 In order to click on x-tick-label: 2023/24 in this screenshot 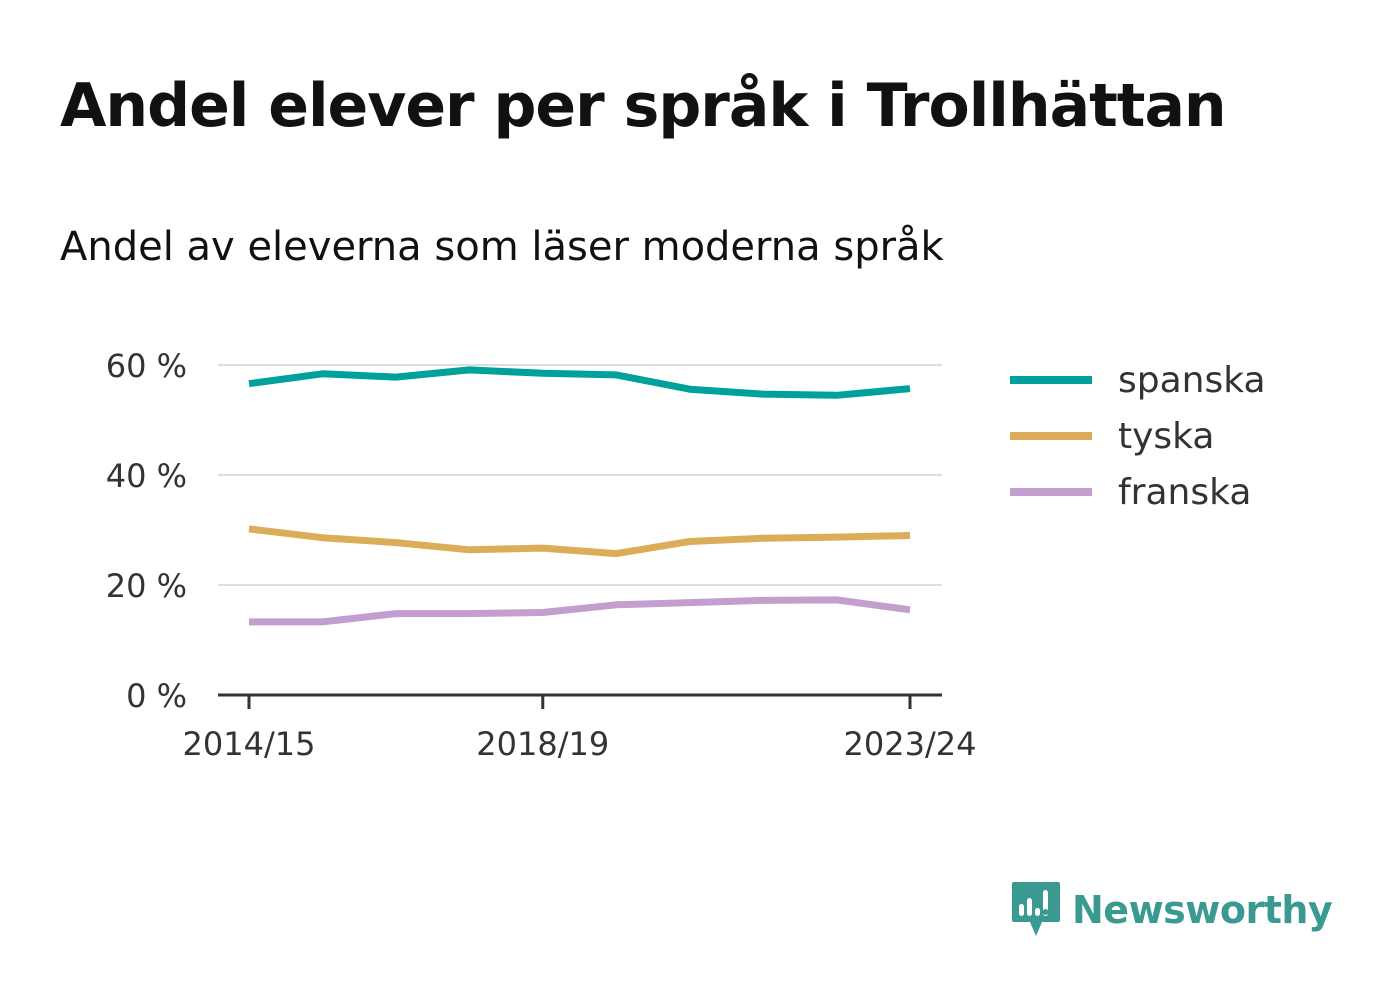, I will do `click(910, 744)`.